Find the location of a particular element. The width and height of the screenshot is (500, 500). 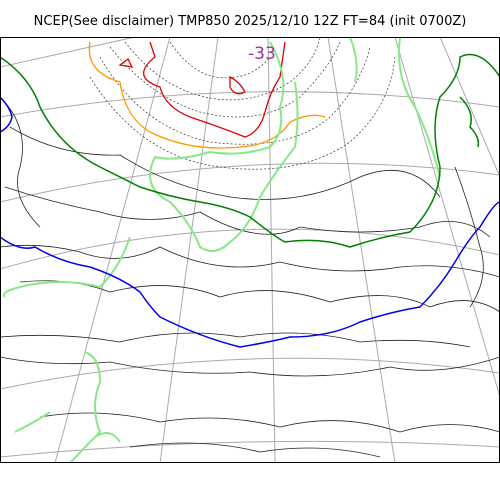

orange-isotherm is located at coordinates (207, 95).